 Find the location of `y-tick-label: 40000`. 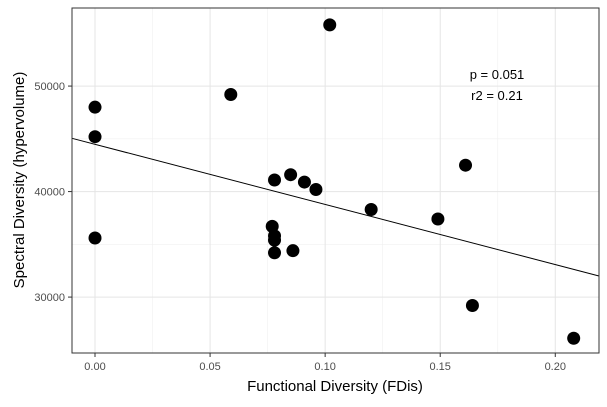

y-tick-label: 40000 is located at coordinates (49, 193).